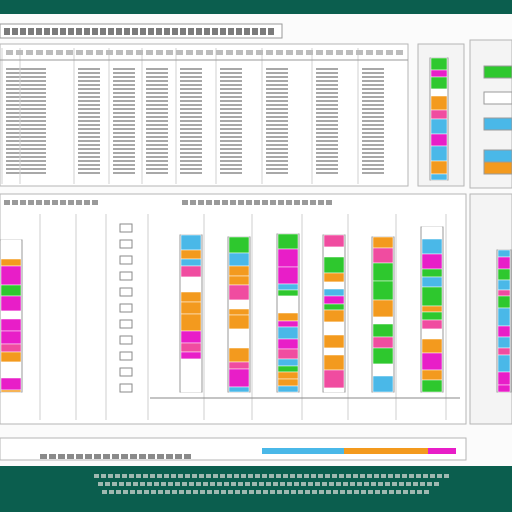 The width and height of the screenshot is (512, 512). I want to click on side-stack-cell, so click(439, 83).